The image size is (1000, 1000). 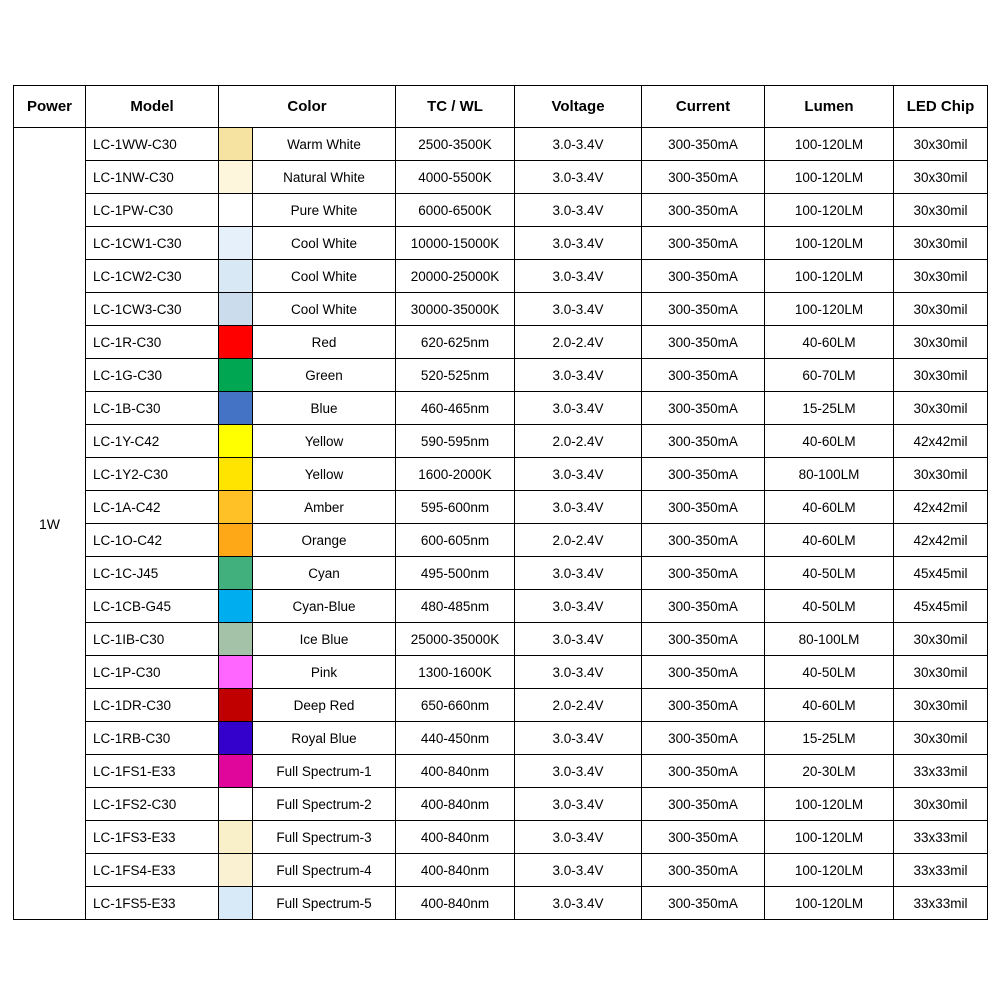 I want to click on tc-wl-cell: 2500-3500K, so click(x=455, y=144).